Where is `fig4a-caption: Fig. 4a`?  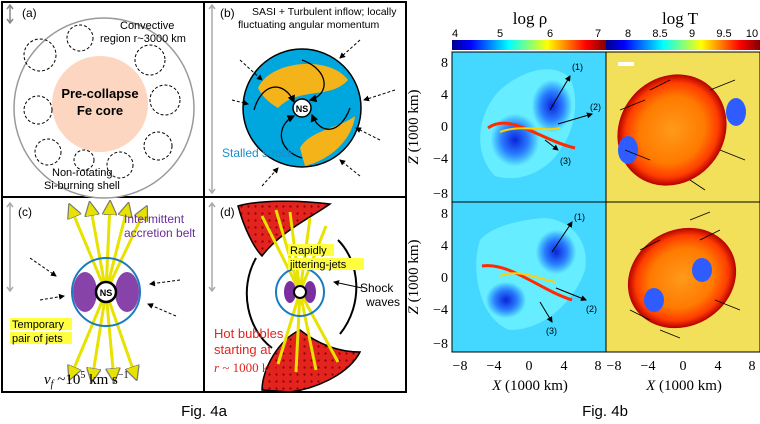
fig4a-caption: Fig. 4a is located at coordinates (204, 411).